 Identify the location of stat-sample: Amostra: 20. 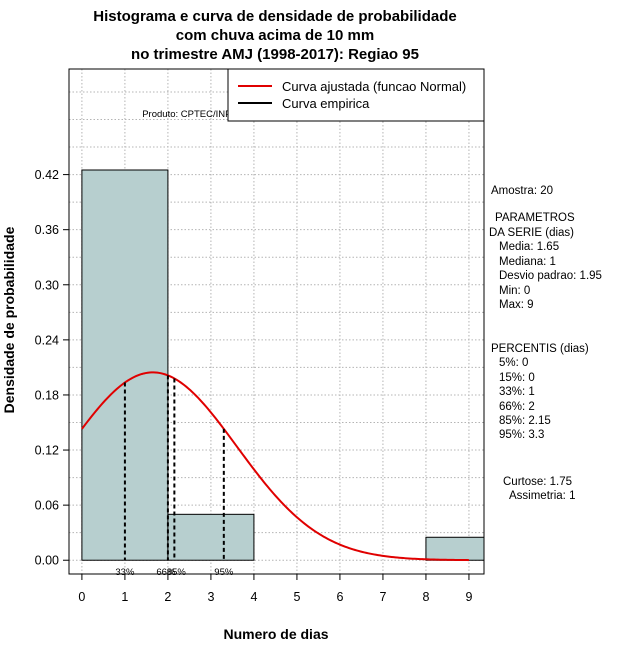
(522, 191).